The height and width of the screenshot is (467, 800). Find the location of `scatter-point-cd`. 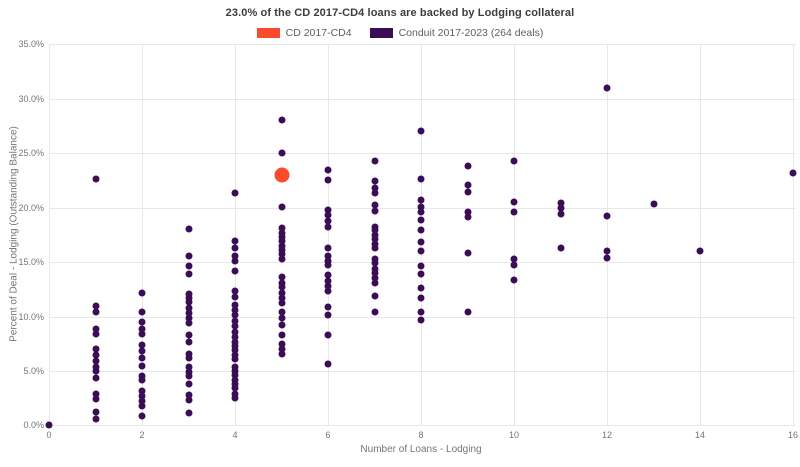

scatter-point-cd is located at coordinates (281, 175).